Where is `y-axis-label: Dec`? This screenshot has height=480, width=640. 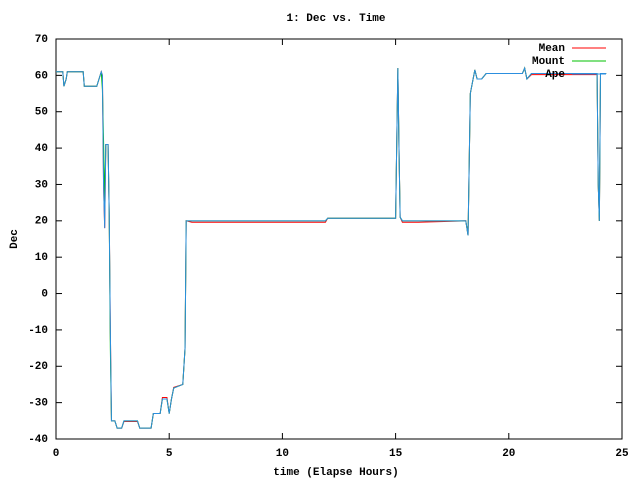
y-axis-label: Dec is located at coordinates (15, 239).